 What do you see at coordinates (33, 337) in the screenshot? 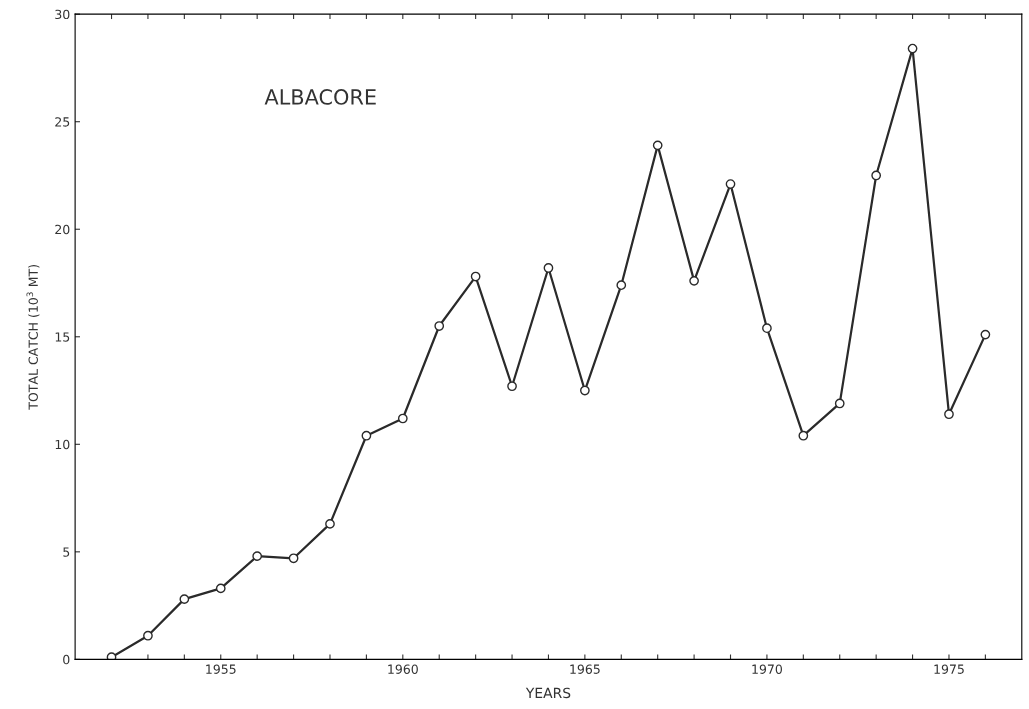
I see `y-axis-title: TOTAL CATCH (10$^{3}$ MT)` at bounding box center [33, 337].